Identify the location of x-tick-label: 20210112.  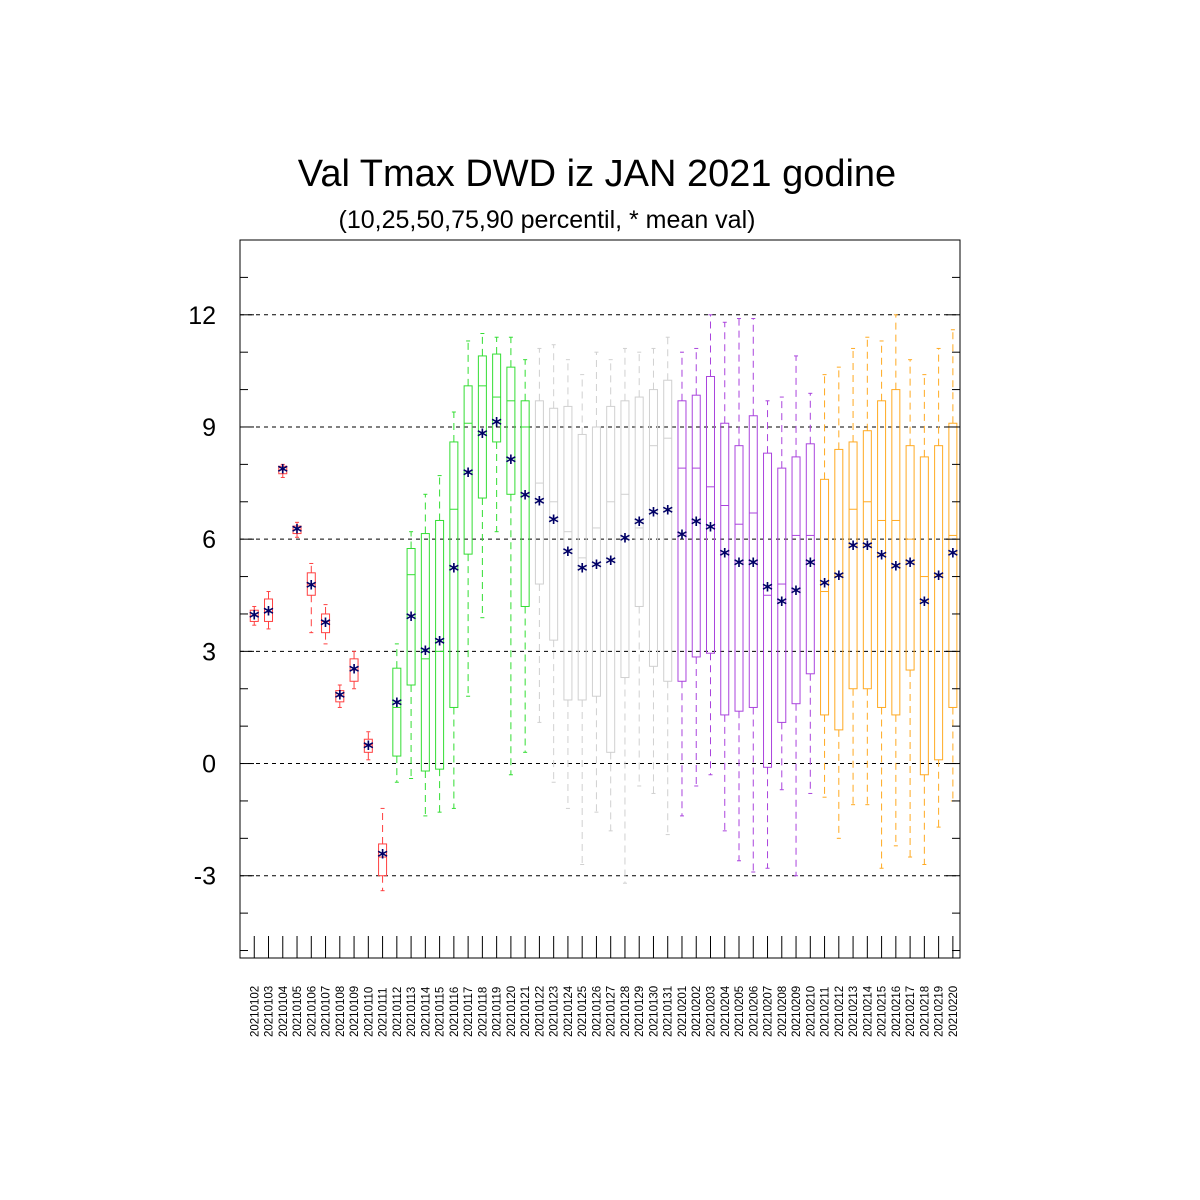
(398, 1012).